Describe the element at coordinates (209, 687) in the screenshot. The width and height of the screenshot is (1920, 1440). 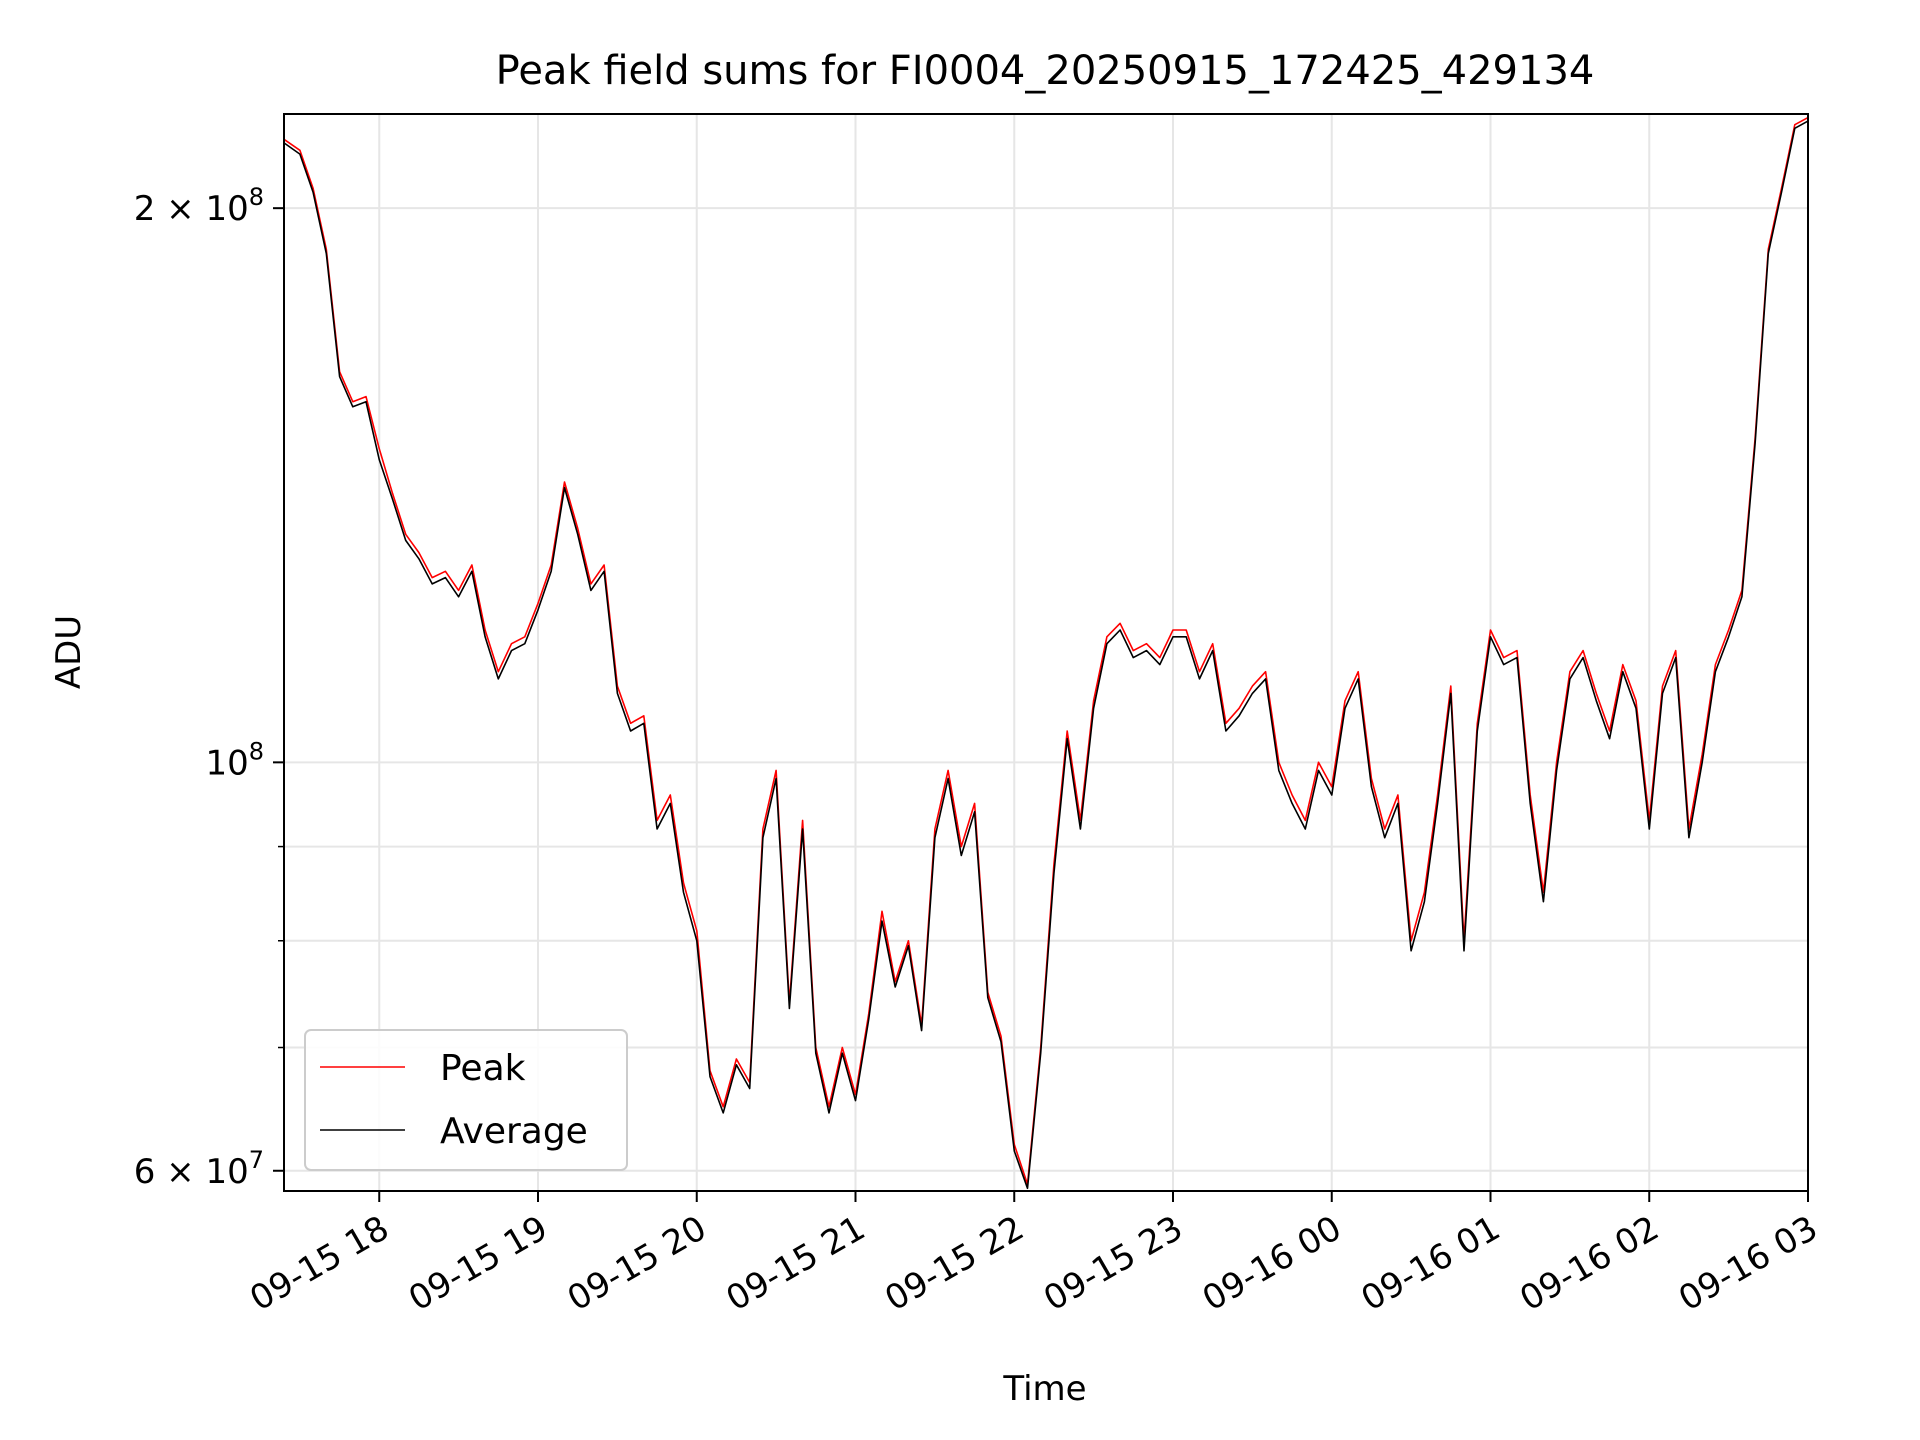
I see `y-axis-ticks: 6 × 107 108 2 × 108` at that location.